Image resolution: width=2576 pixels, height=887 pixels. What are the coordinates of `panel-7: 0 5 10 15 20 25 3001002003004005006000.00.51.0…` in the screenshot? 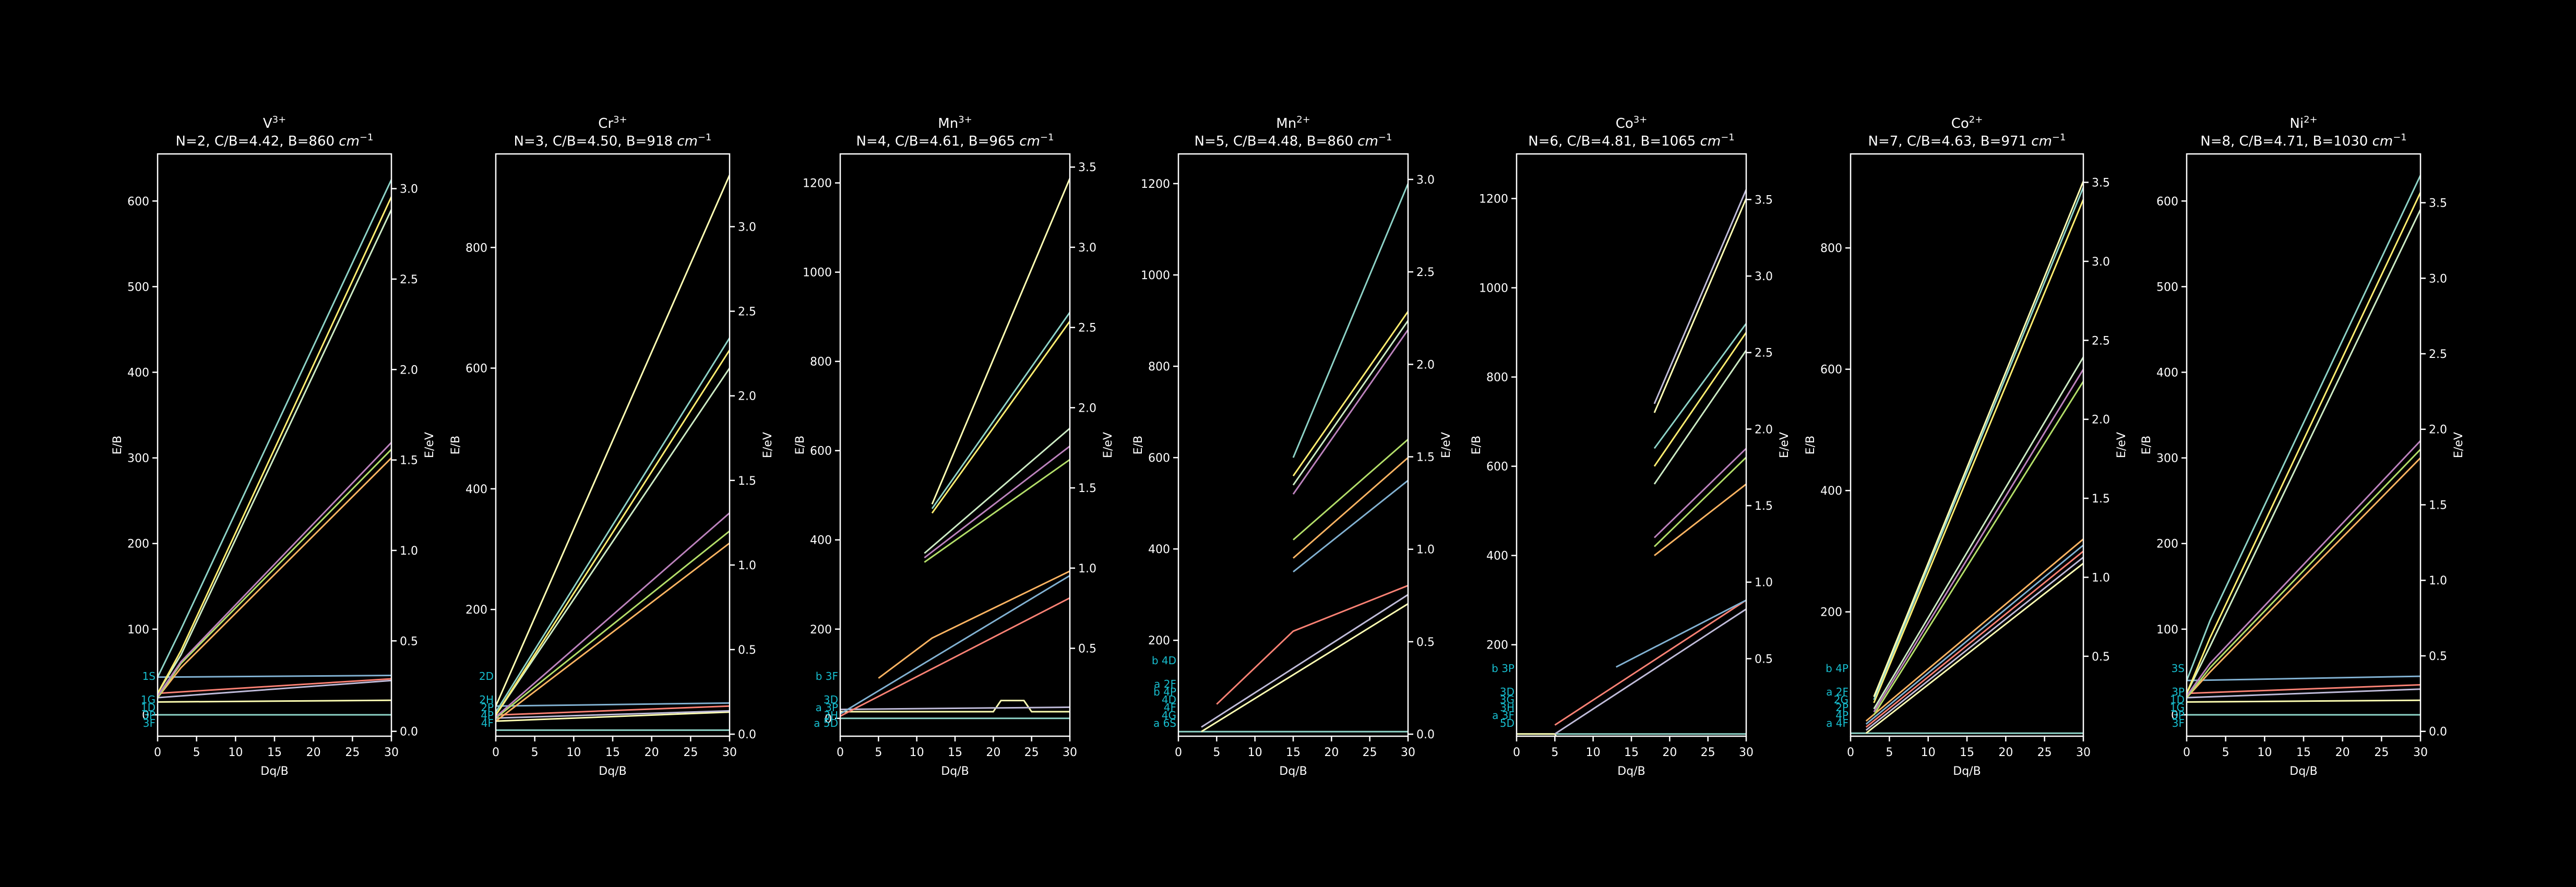 It's located at (2302, 446).